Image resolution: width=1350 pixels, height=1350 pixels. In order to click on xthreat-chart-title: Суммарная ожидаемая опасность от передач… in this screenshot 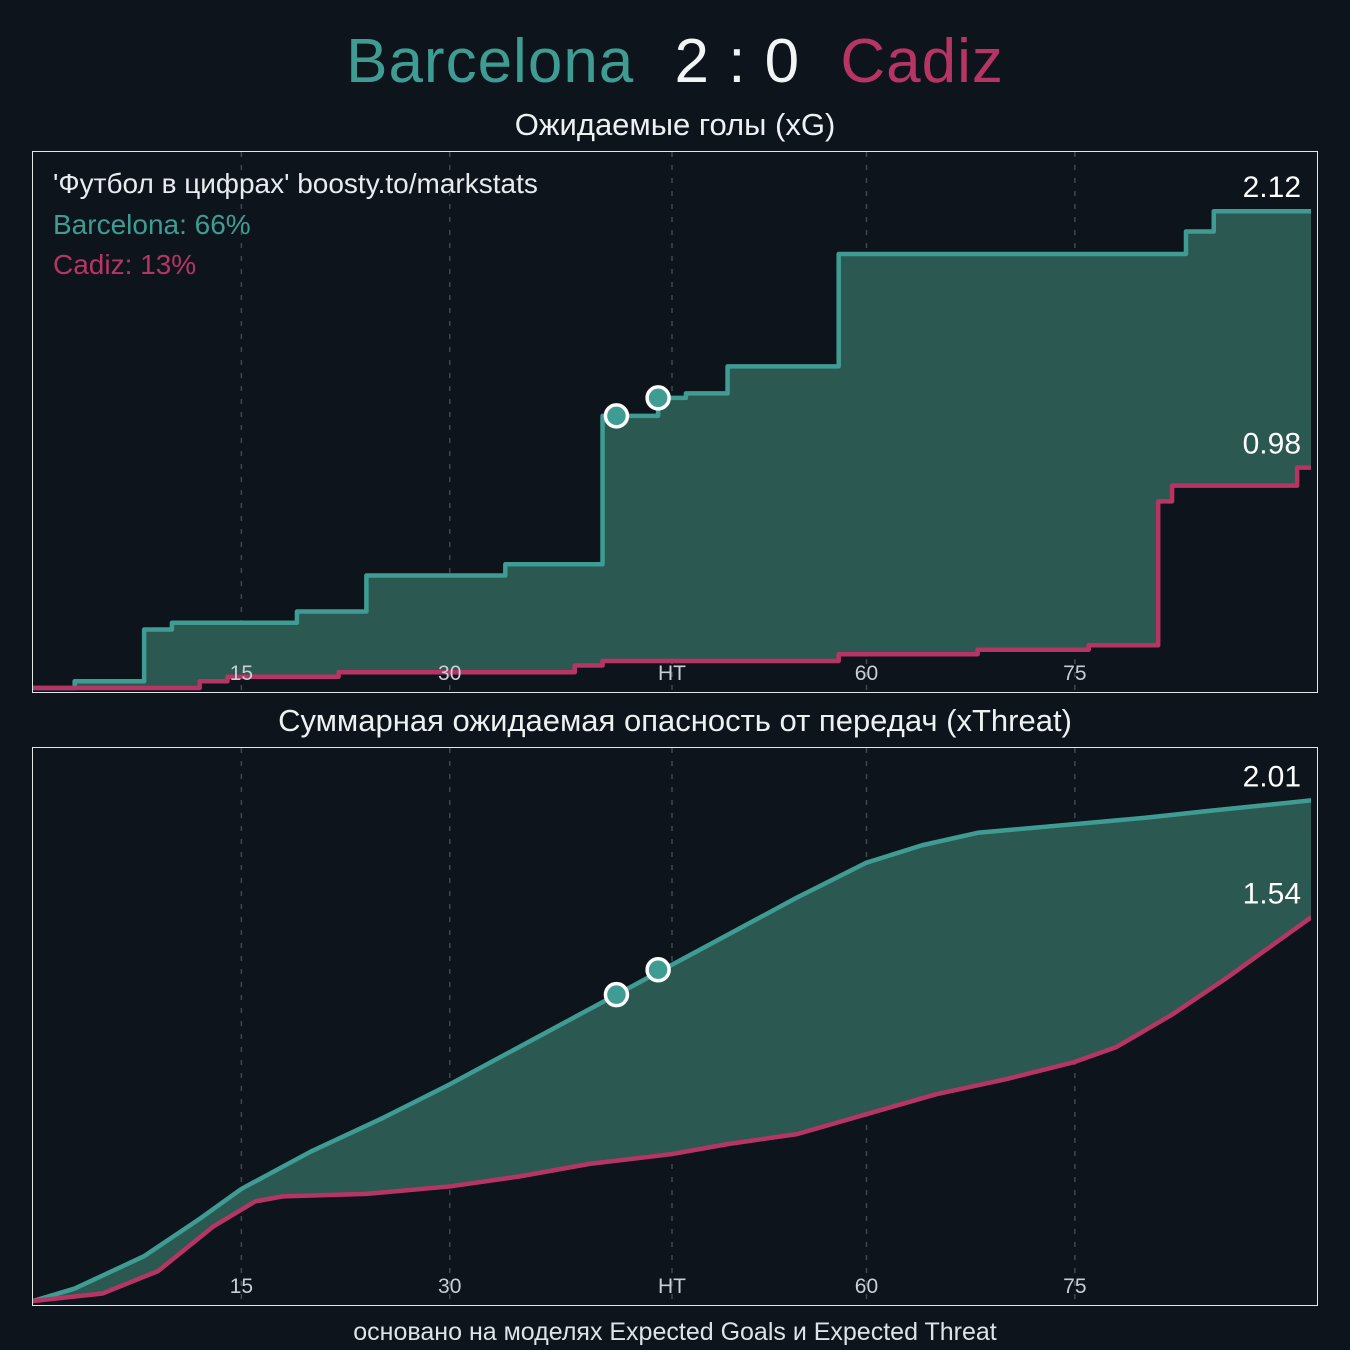, I will do `click(675, 720)`.